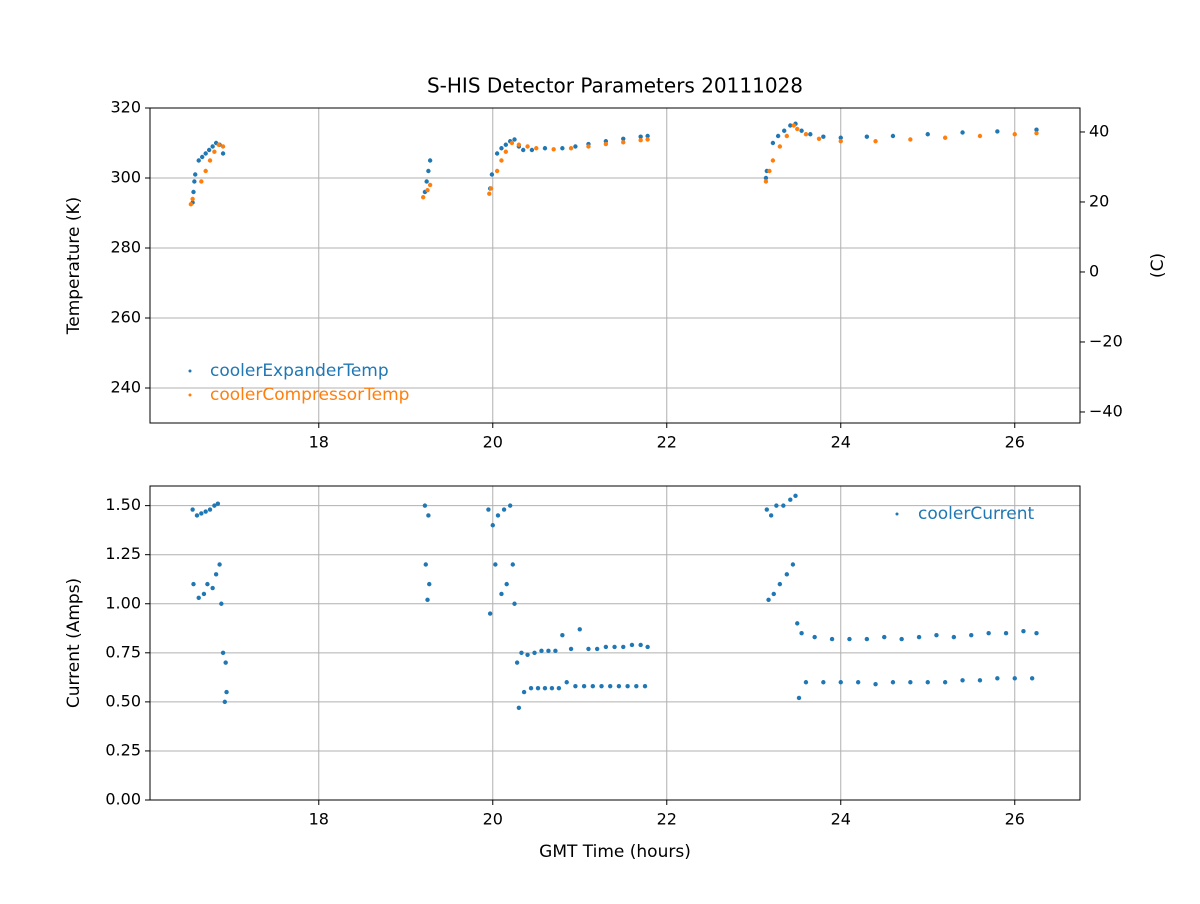 Image resolution: width=1200 pixels, height=904 pixels. I want to click on x-tick-label: 18, so click(319, 819).